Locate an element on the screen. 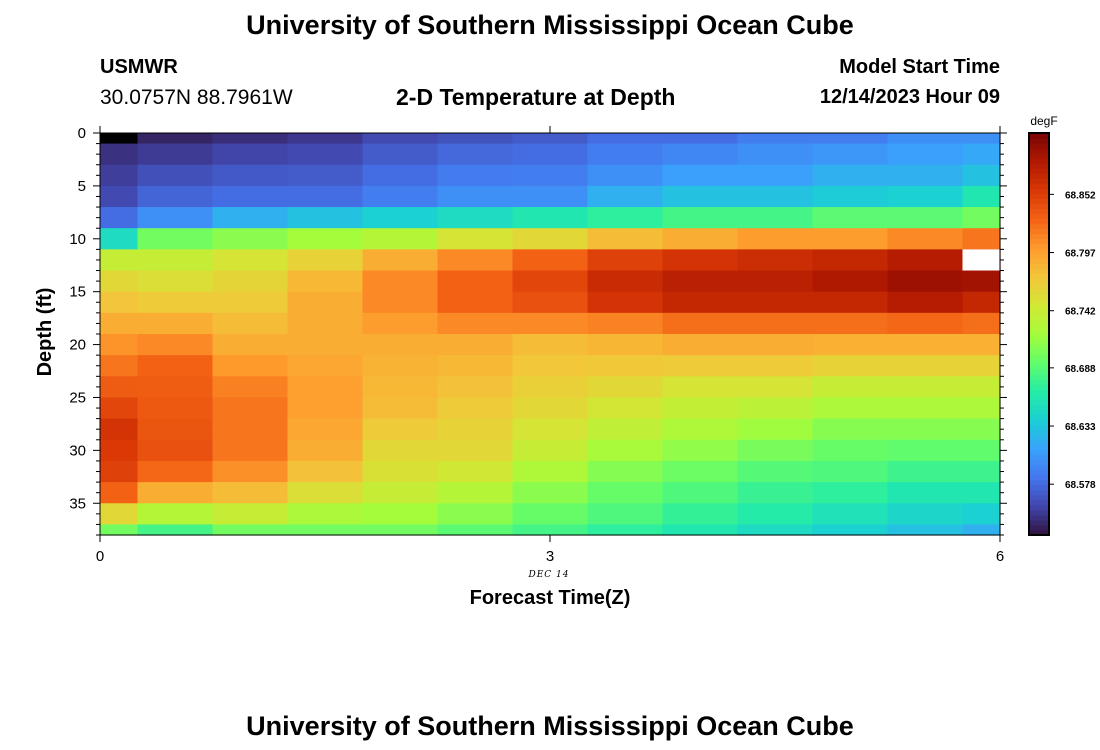 This screenshot has width=1100, height=750. y-tick-label: 35 is located at coordinates (77, 503).